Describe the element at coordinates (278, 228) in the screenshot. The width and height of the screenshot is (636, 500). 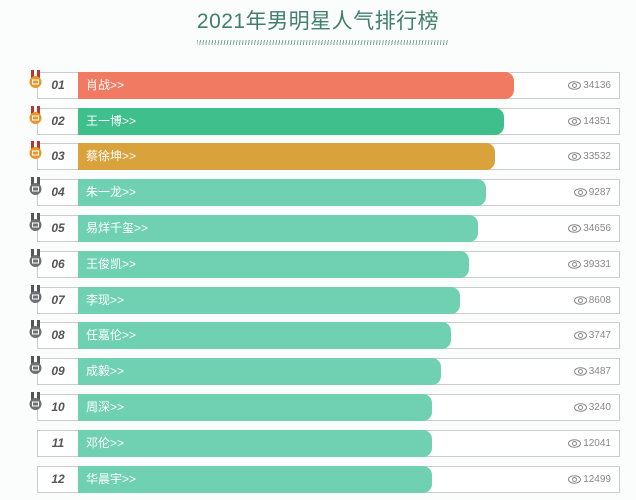
I see `popularity-bar: 易烊千玺>>` at that location.